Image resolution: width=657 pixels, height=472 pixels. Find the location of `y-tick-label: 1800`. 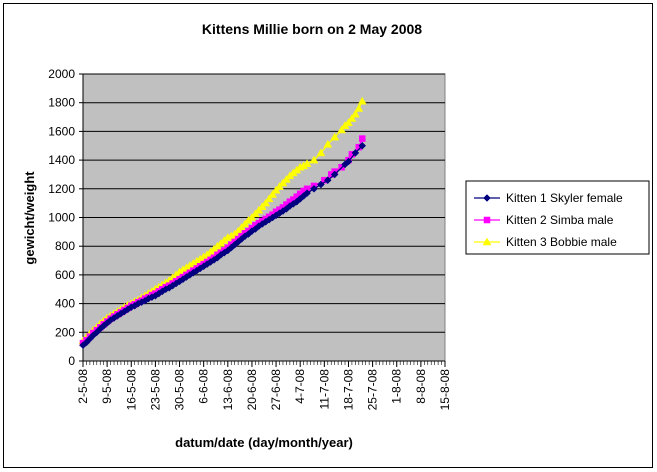

y-tick-label: 1800 is located at coordinates (61, 103).